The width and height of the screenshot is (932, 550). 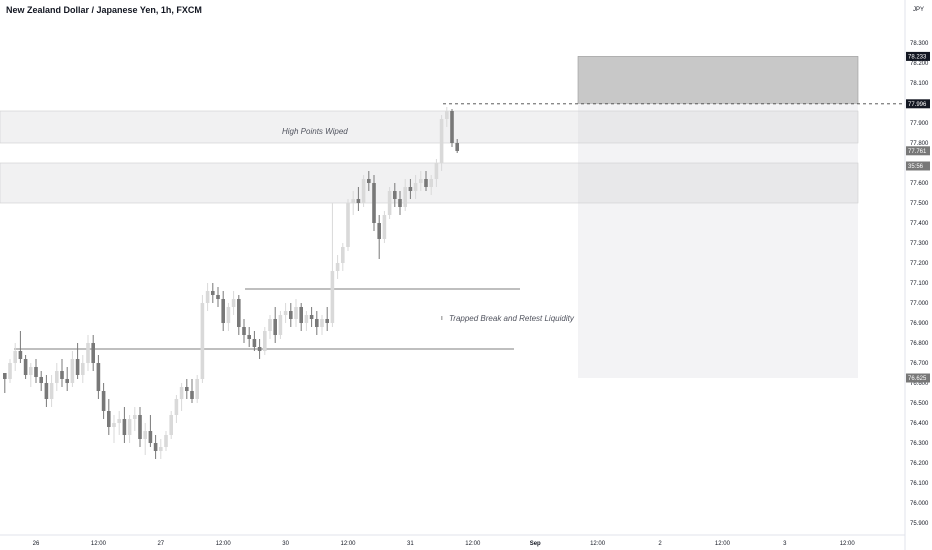 I want to click on price-label: 35:56, so click(x=918, y=166).